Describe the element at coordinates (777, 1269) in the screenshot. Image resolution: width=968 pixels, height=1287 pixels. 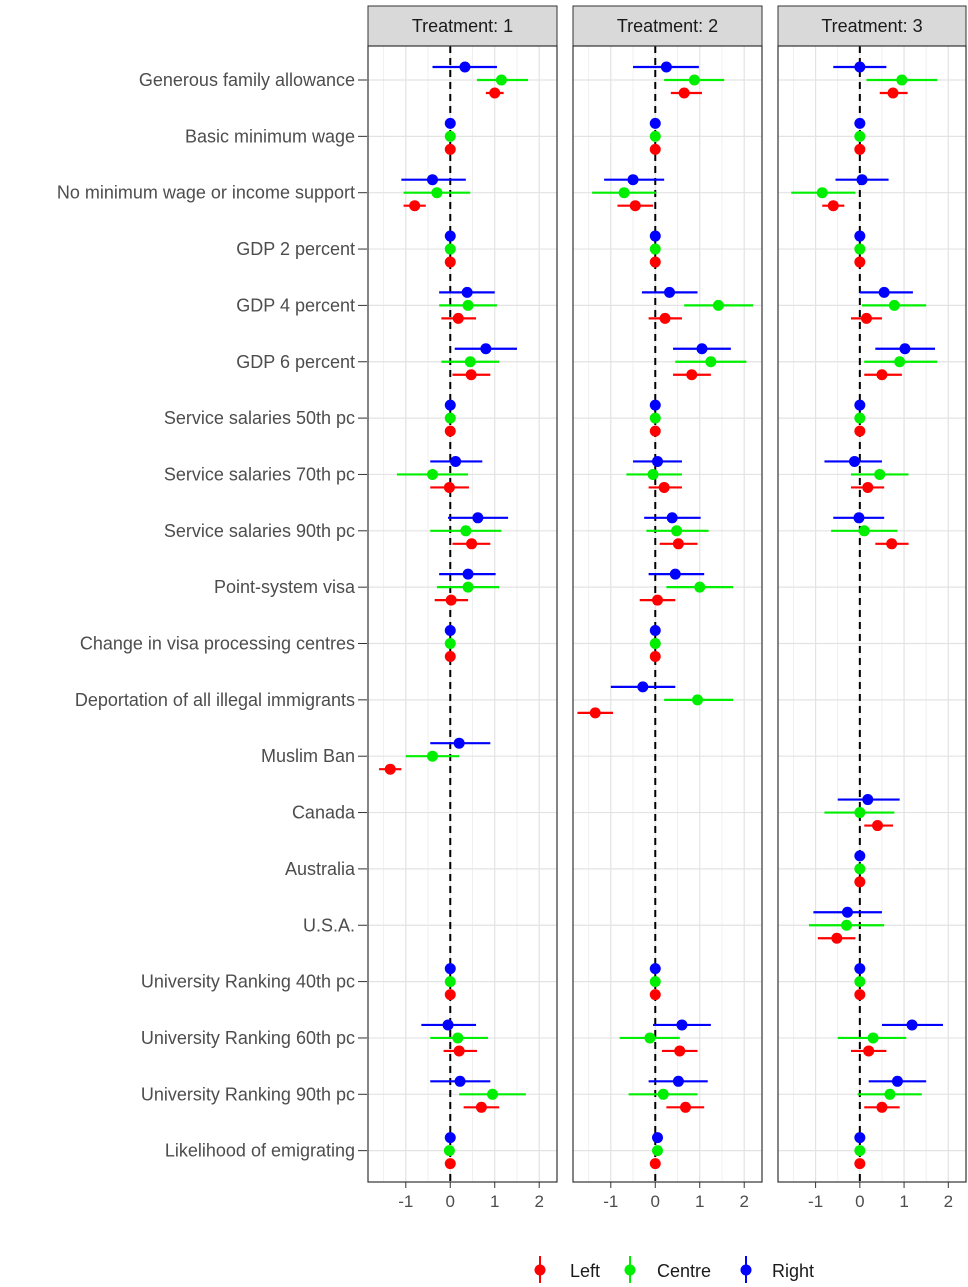
I see `legend-item-right: Right` at that location.